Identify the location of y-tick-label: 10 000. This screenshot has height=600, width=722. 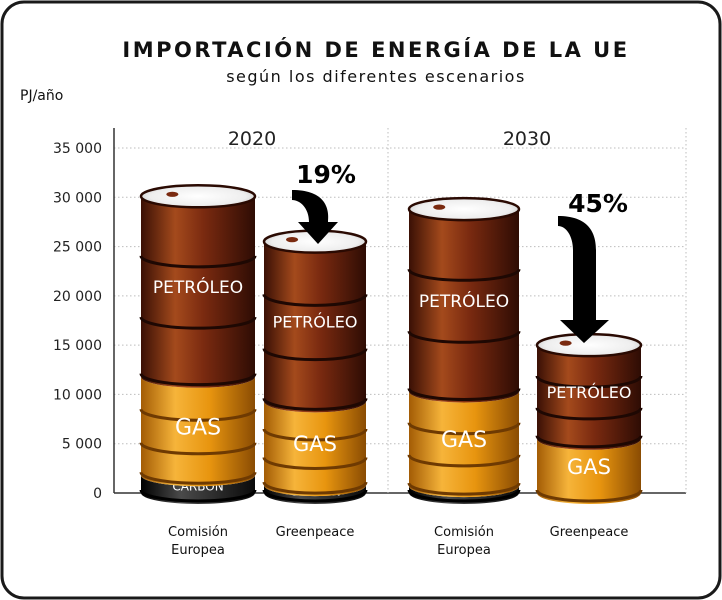
(77, 395).